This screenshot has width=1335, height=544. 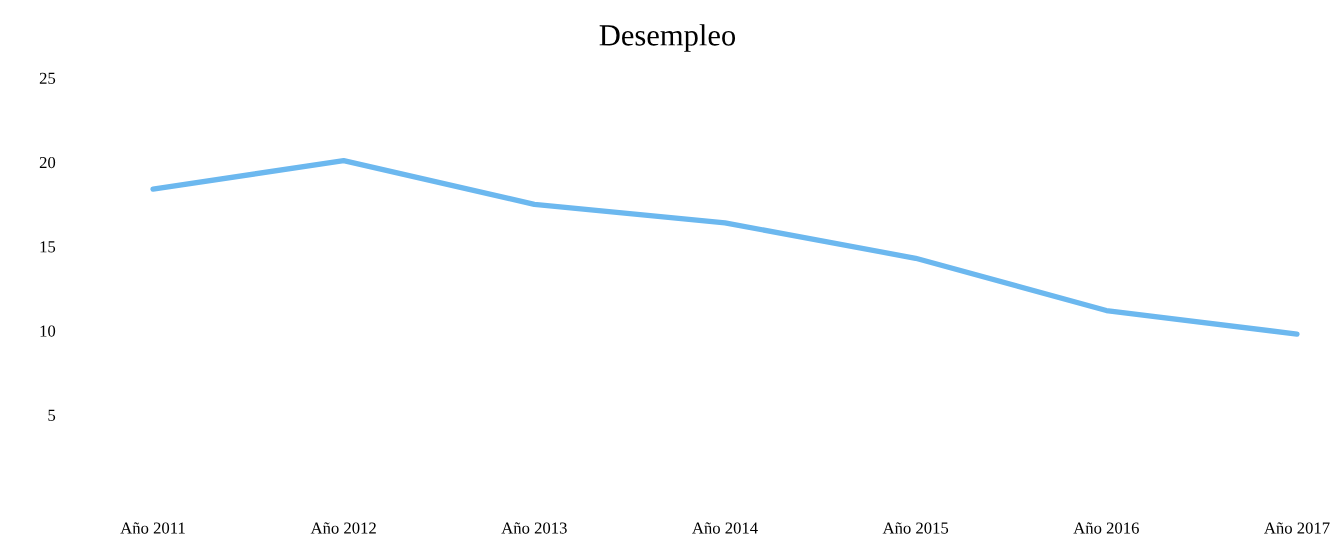 What do you see at coordinates (343, 528) in the screenshot?
I see `x-tick-label: Año 2012` at bounding box center [343, 528].